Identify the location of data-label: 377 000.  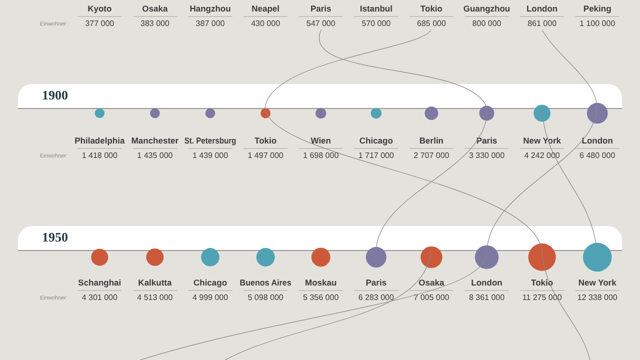
(100, 23).